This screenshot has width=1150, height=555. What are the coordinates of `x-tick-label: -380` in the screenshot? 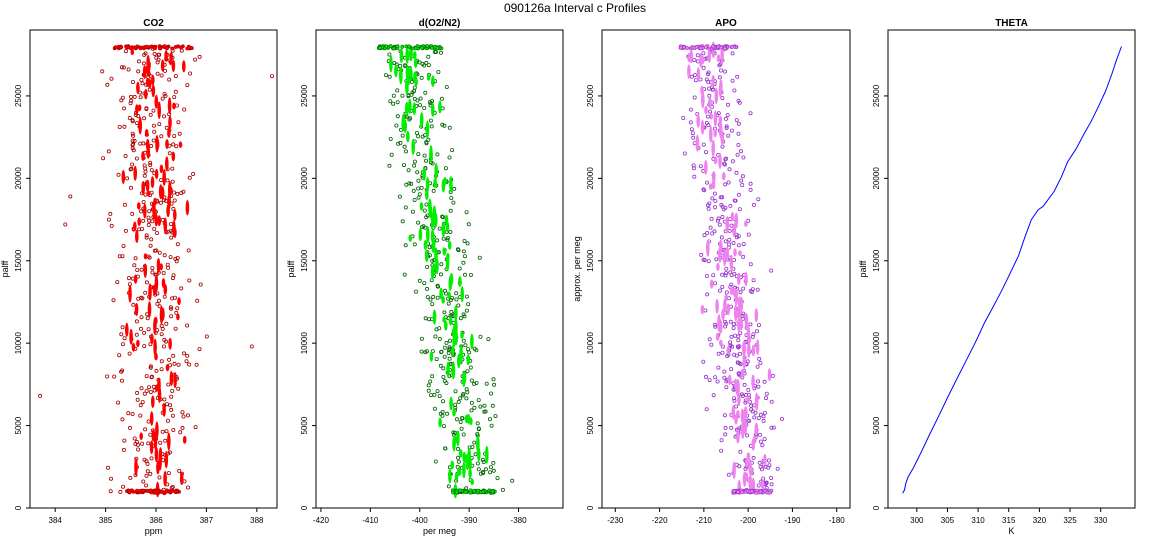 It's located at (519, 520).